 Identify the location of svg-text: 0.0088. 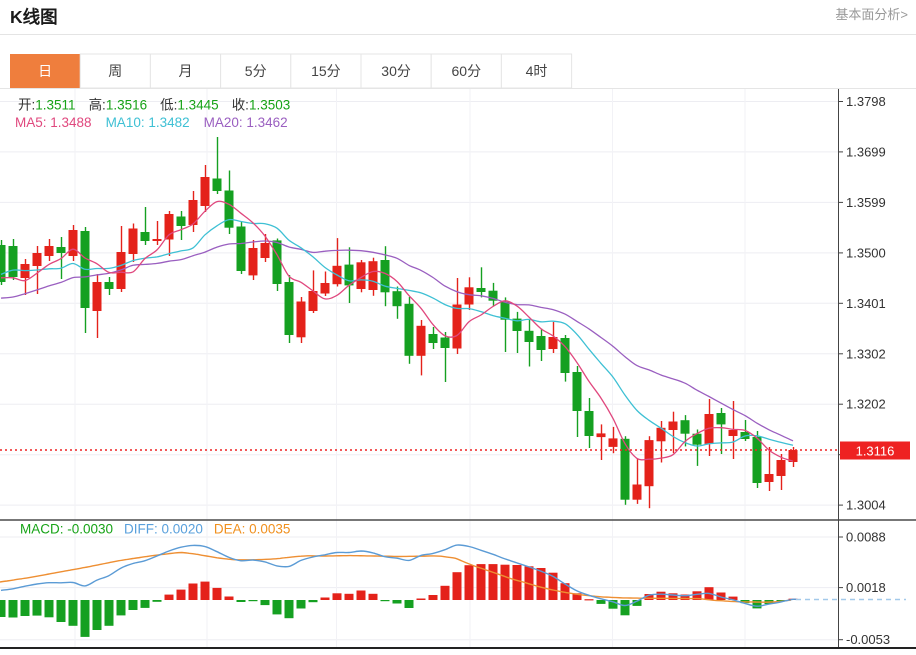
(866, 537).